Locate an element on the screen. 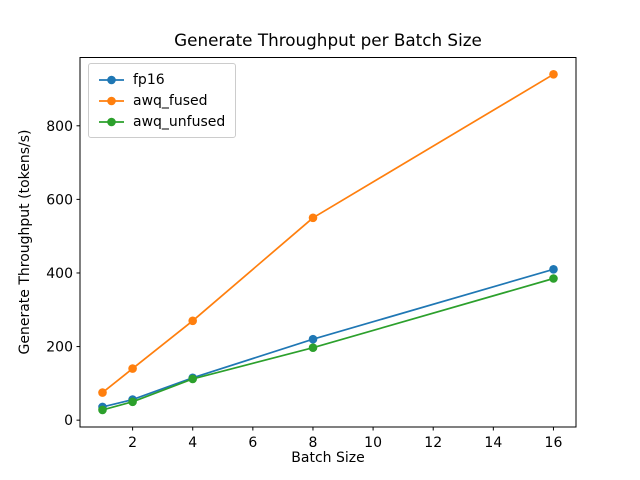 The height and width of the screenshot is (480, 640). legend-item-awq_unfused: awq_unfused is located at coordinates (161, 121).